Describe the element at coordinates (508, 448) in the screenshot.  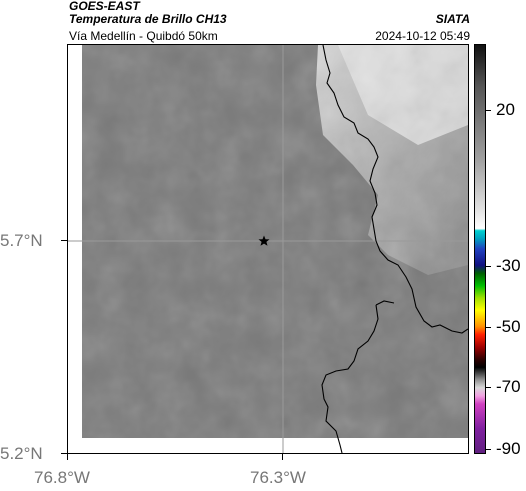
I see `colorbar-label: -90` at that location.